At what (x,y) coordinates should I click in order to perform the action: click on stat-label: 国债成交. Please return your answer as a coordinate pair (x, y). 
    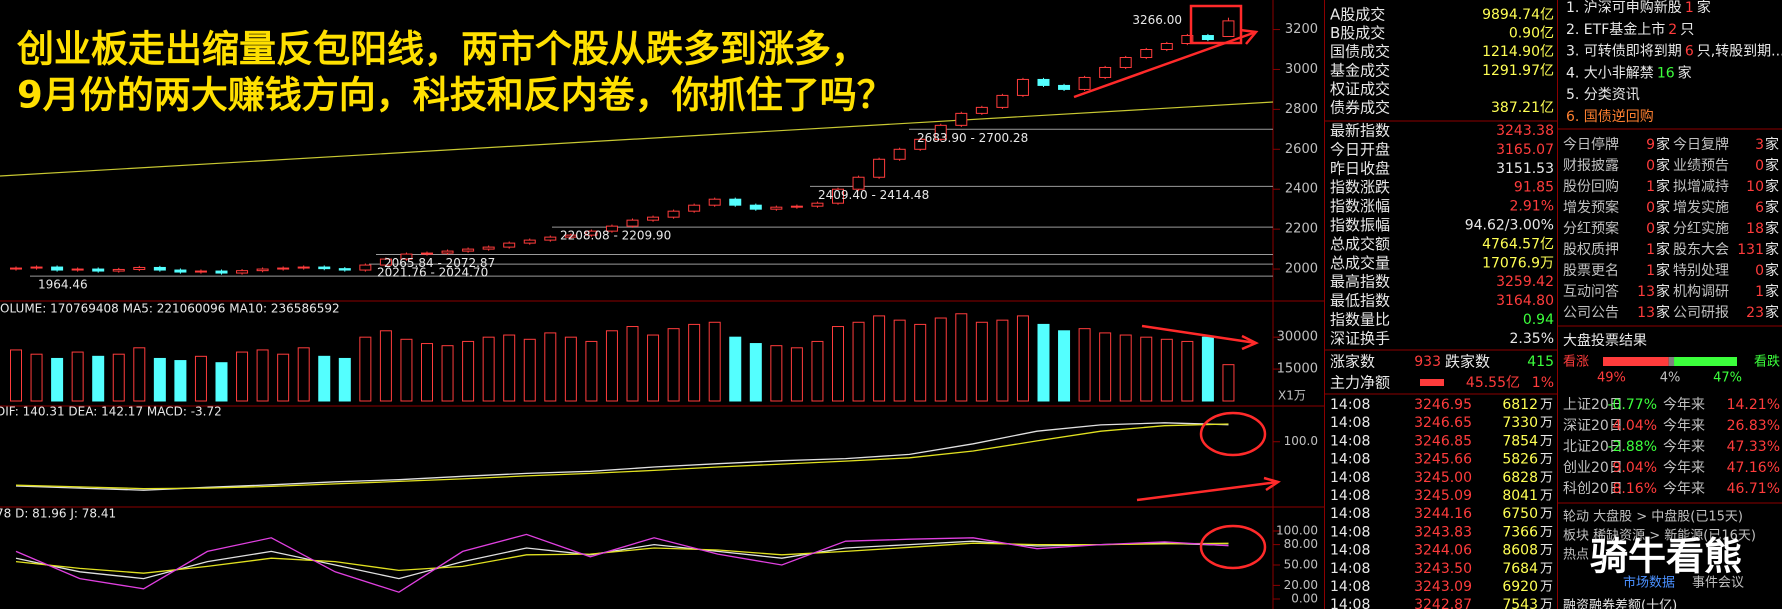
    Looking at the image, I should click on (1360, 52).